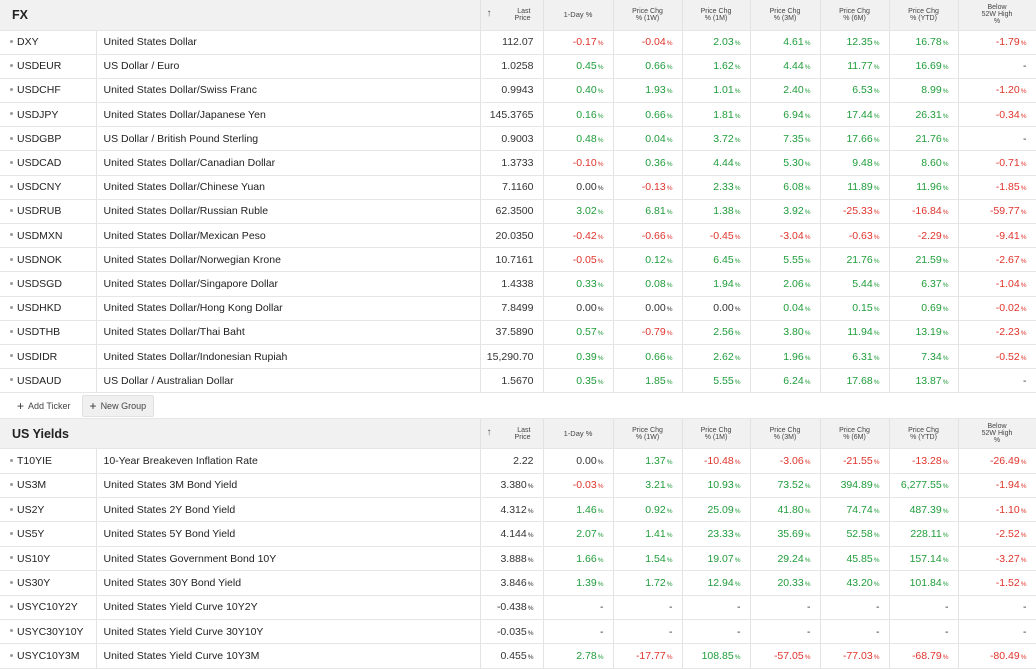 Image resolution: width=1036 pixels, height=669 pixels. What do you see at coordinates (48, 42) in the screenshot?
I see `ticker-symbol: DXY` at bounding box center [48, 42].